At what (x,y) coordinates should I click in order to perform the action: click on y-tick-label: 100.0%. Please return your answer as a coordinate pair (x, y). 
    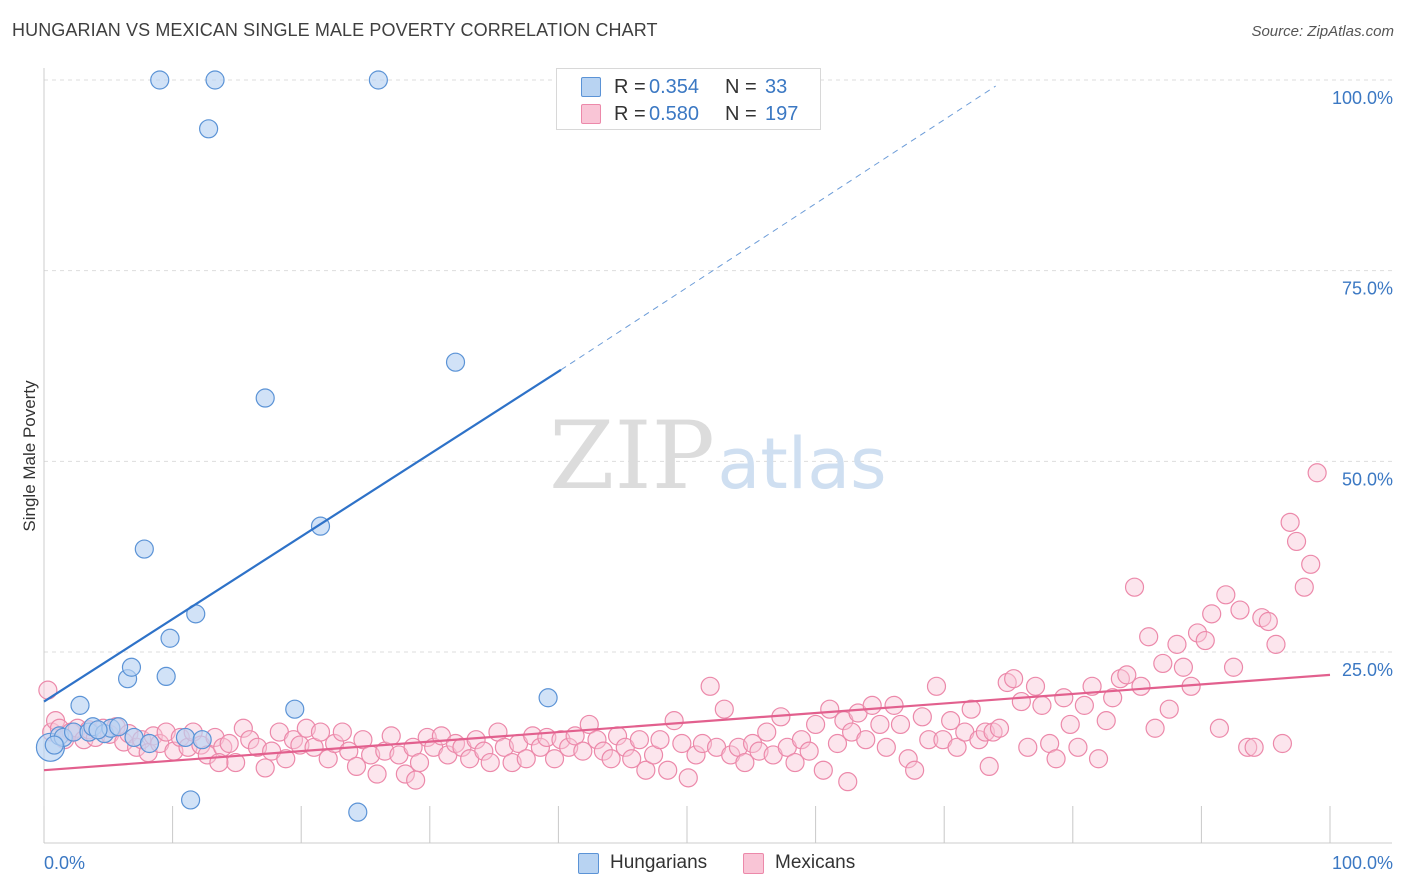
    Looking at the image, I should click on (1362, 98).